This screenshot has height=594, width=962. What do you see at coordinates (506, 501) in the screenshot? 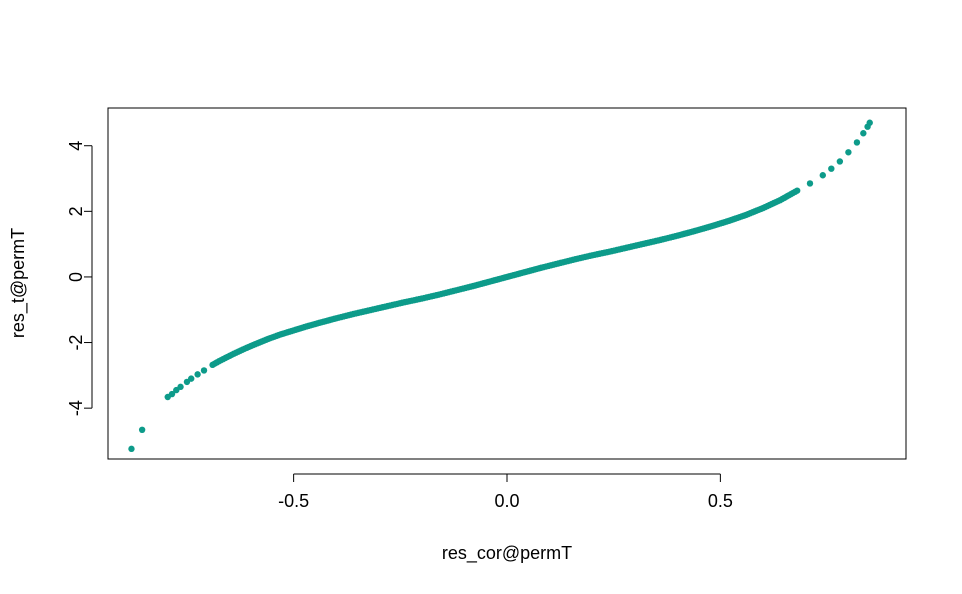
I see `x-tick-label: 0.0` at bounding box center [506, 501].